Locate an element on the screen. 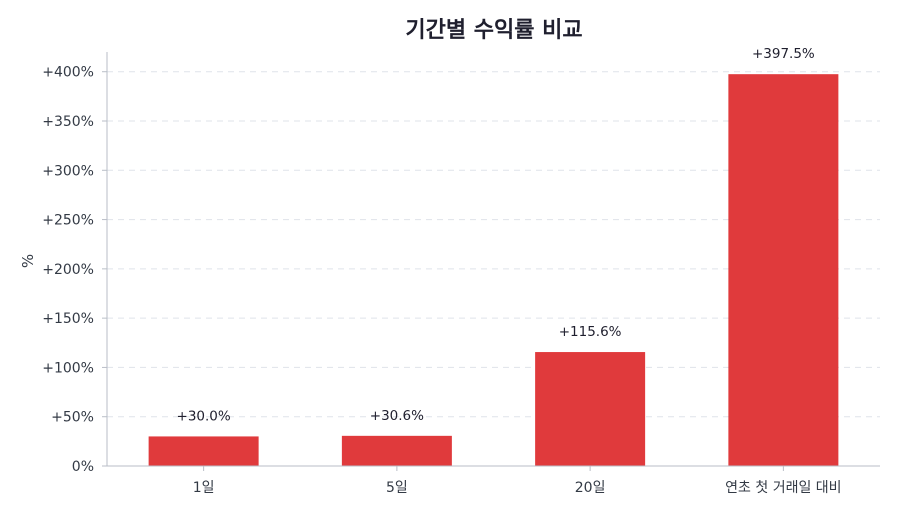 The image size is (900, 514). x-tick-label: 1일 is located at coordinates (204, 488).